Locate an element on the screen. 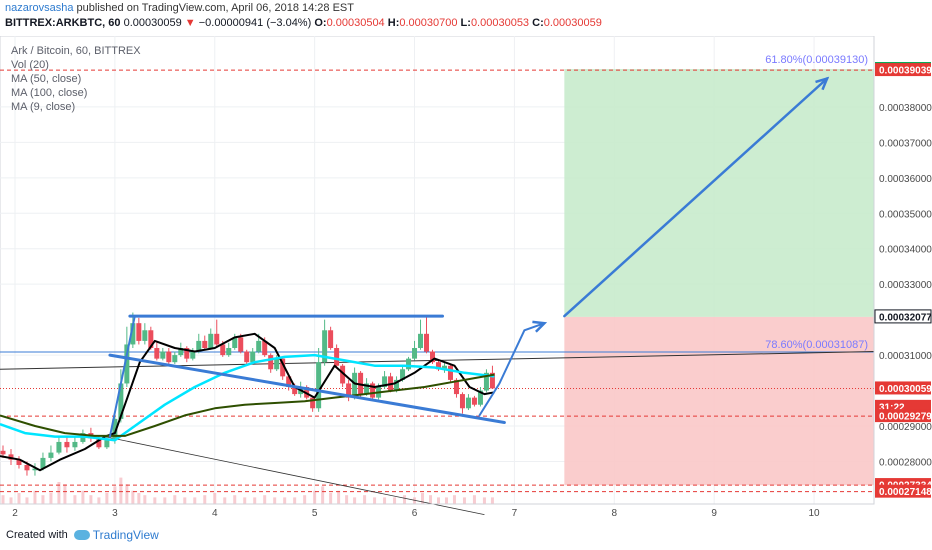 The width and height of the screenshot is (932, 550). price-axis-tick: 0.00037000 is located at coordinates (905, 143).